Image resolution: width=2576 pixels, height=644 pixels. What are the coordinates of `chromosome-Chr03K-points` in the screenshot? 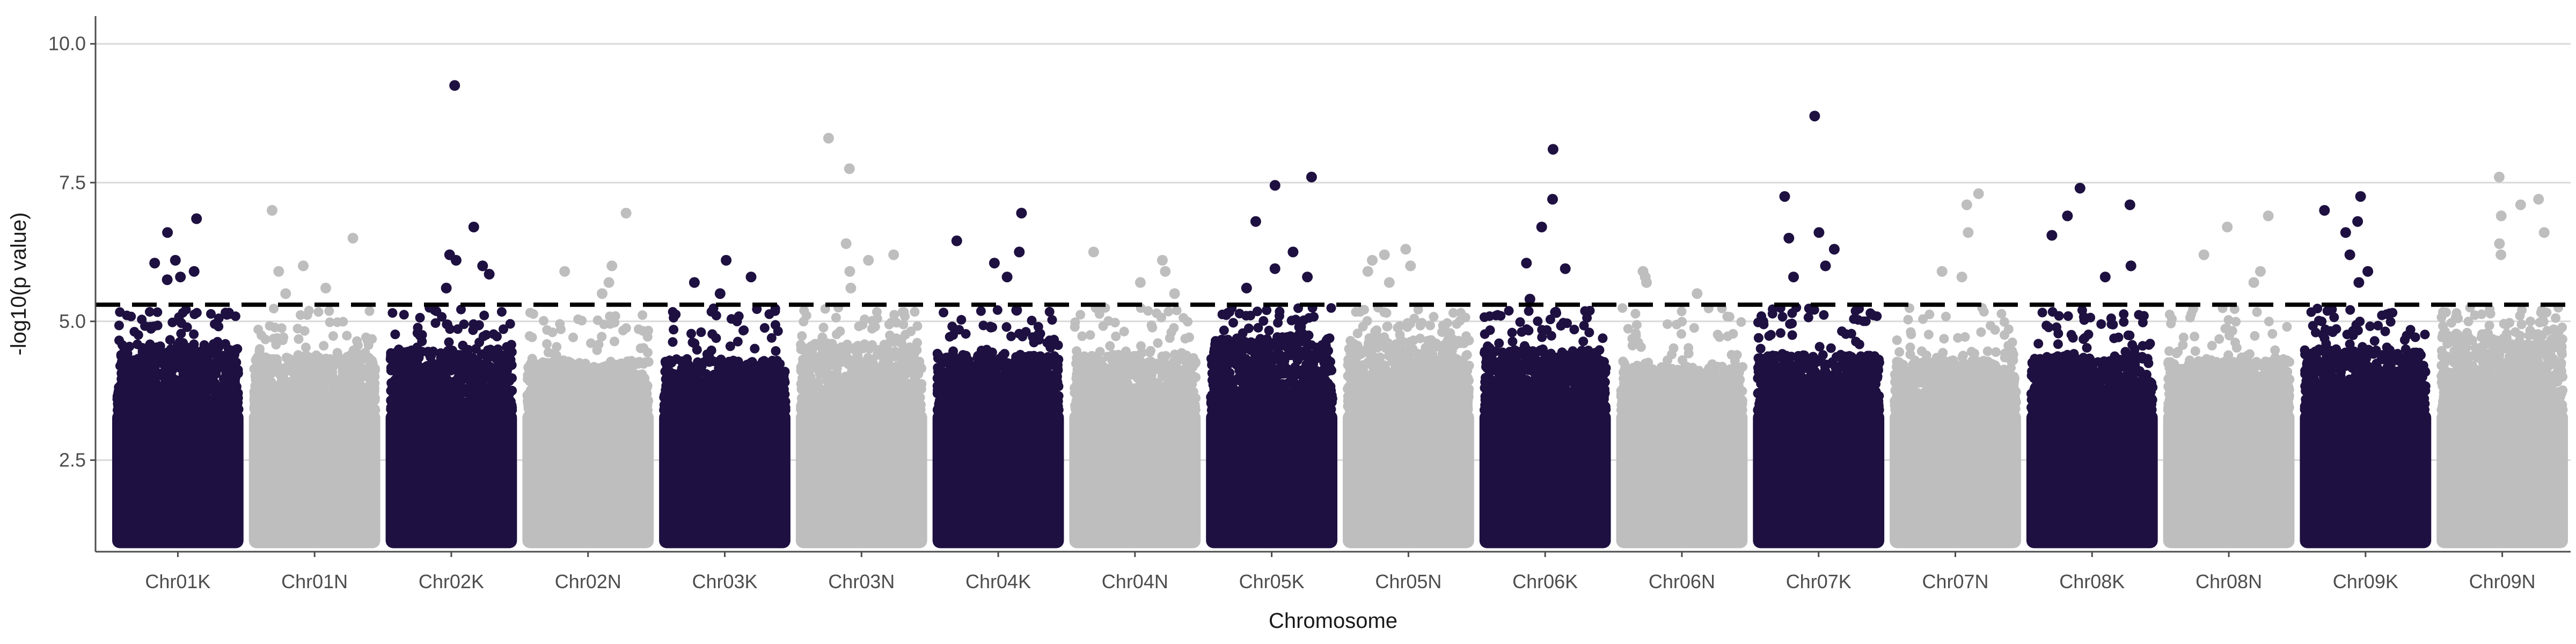 It's located at (725, 401).